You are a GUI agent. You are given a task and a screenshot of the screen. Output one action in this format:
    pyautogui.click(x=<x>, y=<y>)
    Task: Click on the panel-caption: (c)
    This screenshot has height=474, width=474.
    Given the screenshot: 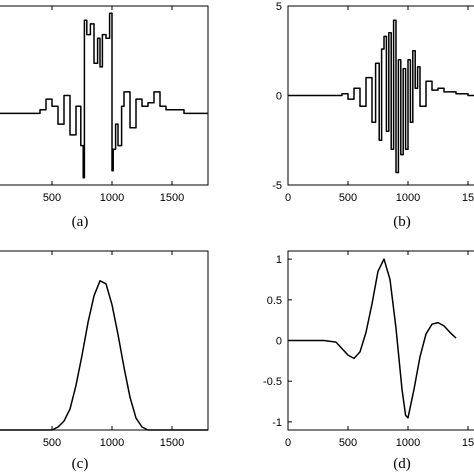 What is the action you would take?
    pyautogui.click(x=80, y=464)
    